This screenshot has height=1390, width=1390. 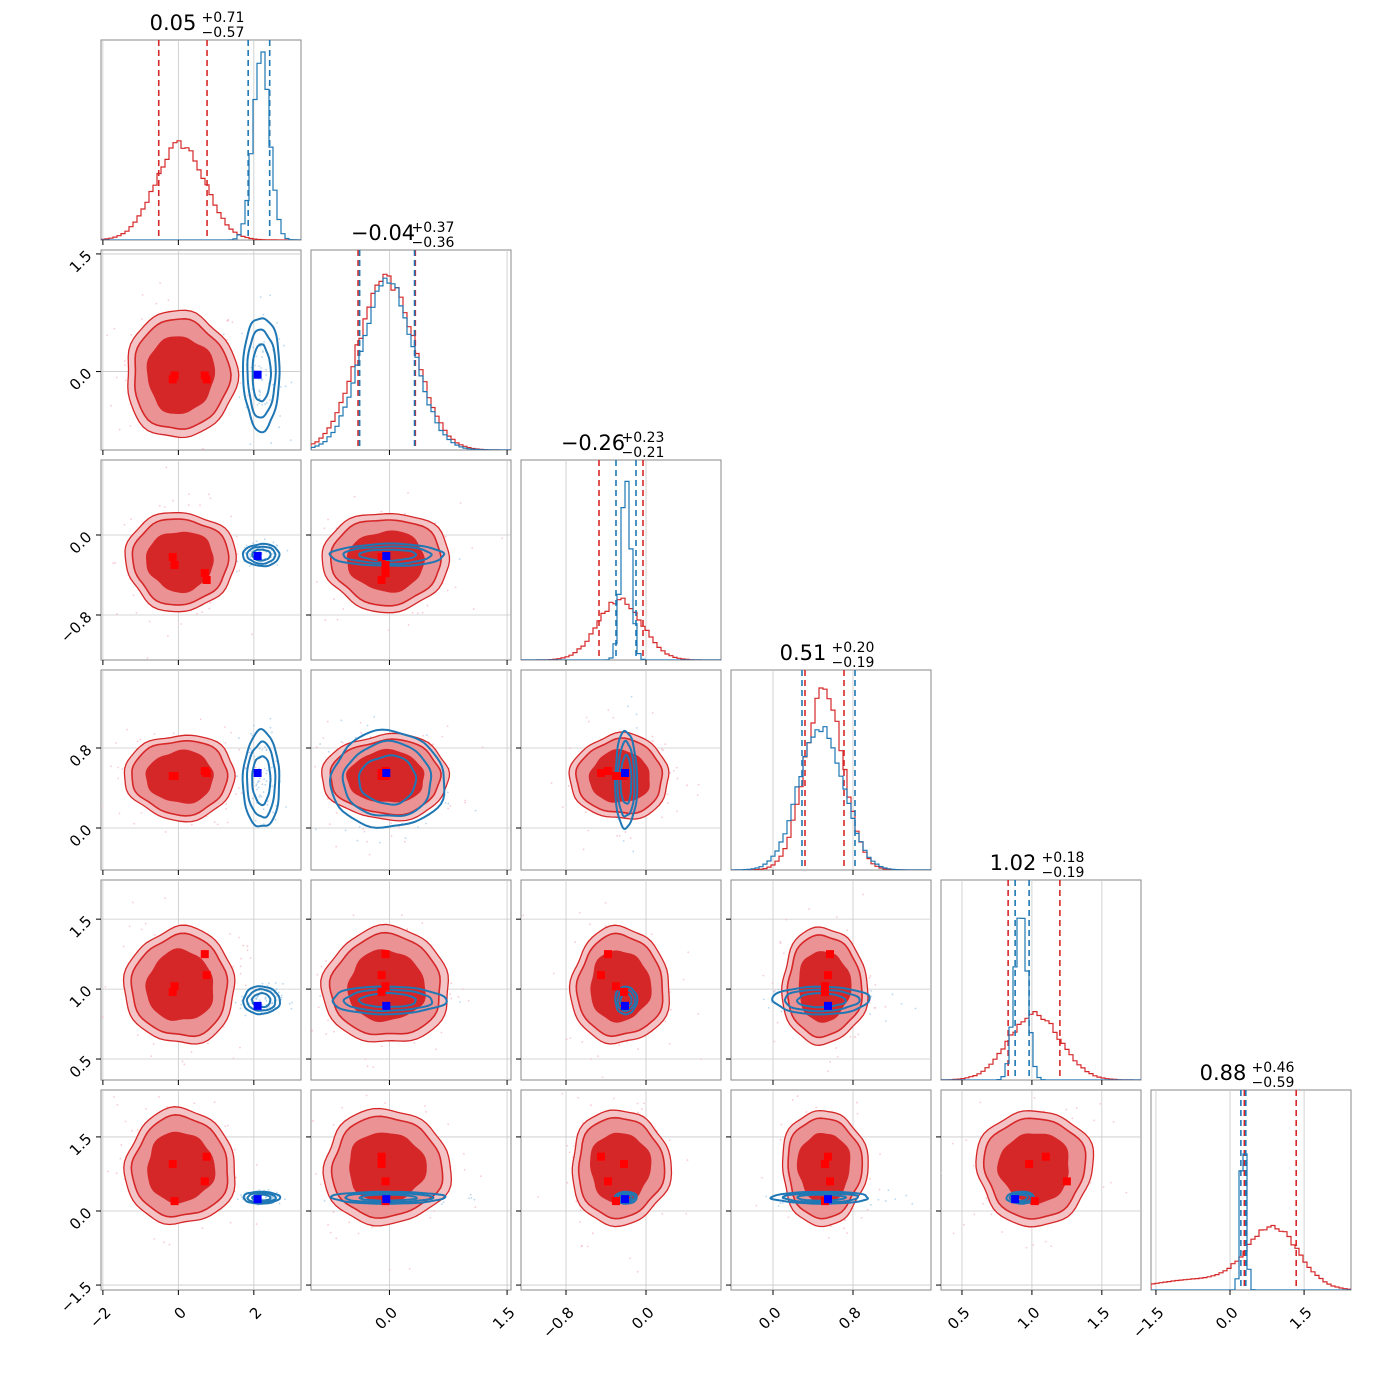 What do you see at coordinates (504, 1318) in the screenshot?
I see `x-tick-label: 1.5` at bounding box center [504, 1318].